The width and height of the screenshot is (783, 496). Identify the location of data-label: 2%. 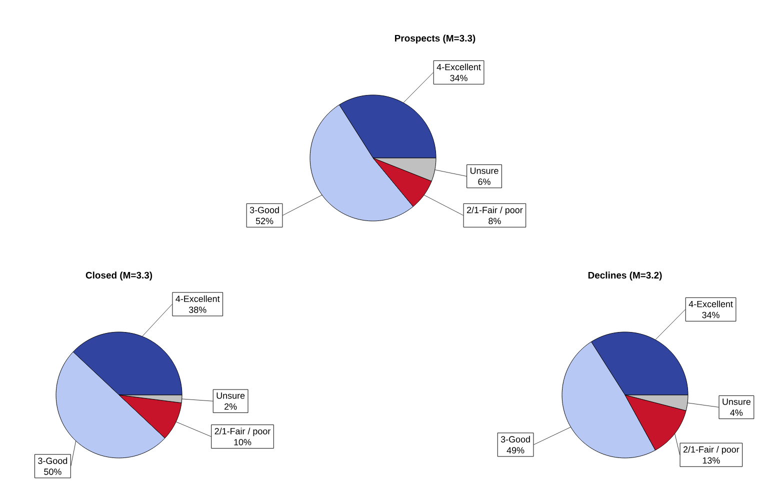
(230, 406).